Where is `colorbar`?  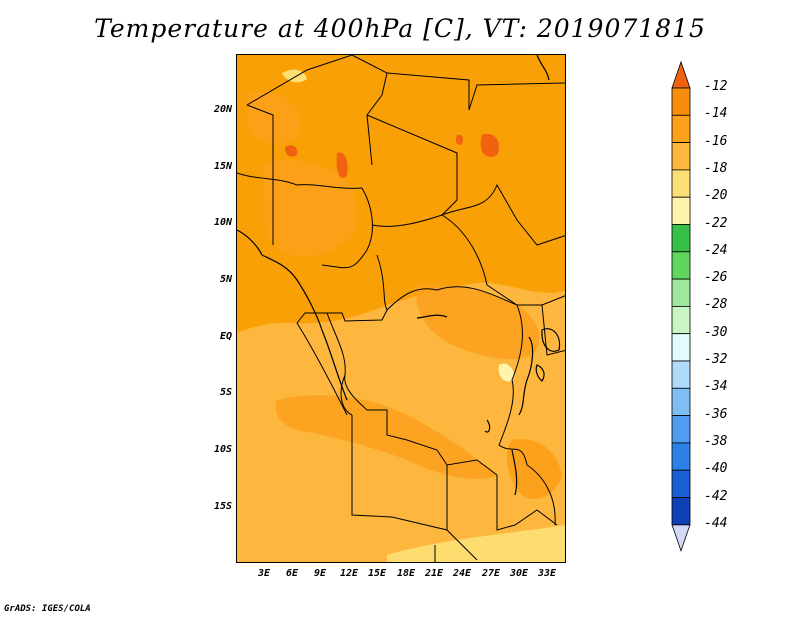
colorbar is located at coordinates (681, 306).